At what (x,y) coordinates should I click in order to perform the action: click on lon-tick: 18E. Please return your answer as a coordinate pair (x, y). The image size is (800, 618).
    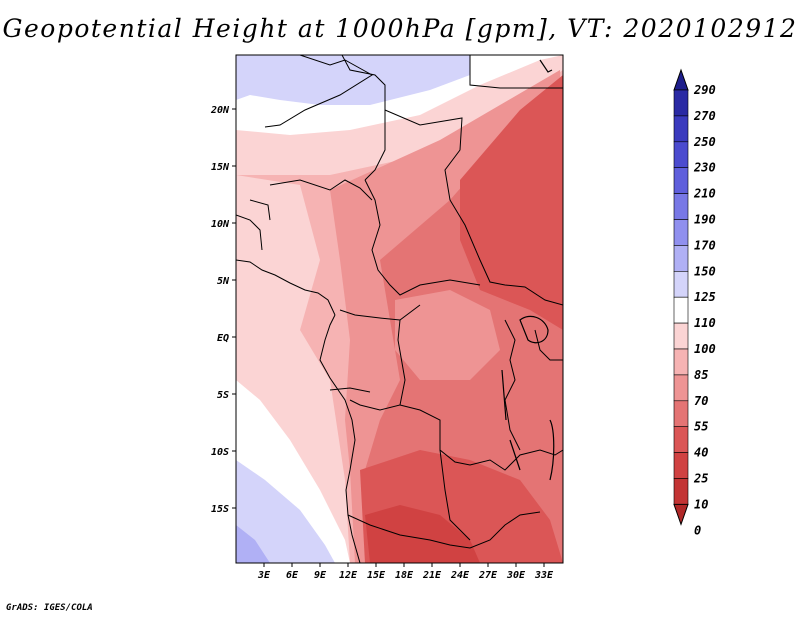
    Looking at the image, I should click on (404, 575).